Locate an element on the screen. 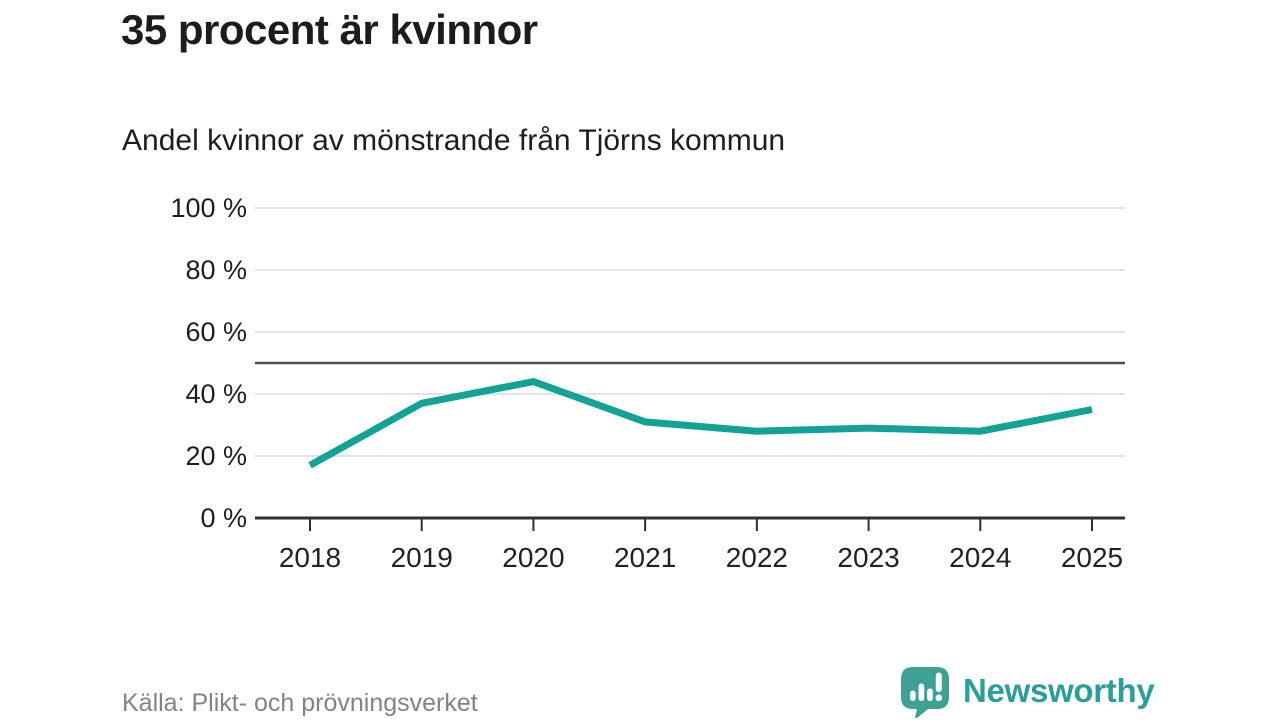 This screenshot has width=1280, height=720. y-axis-label: 40 % is located at coordinates (216, 394).